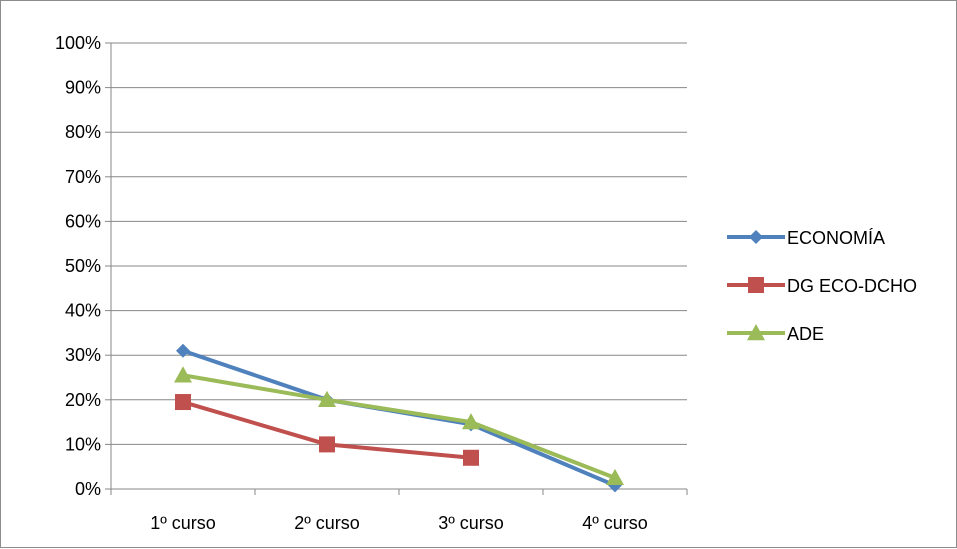 The image size is (957, 549). What do you see at coordinates (83, 88) in the screenshot?
I see `y-tick-label: 90%` at bounding box center [83, 88].